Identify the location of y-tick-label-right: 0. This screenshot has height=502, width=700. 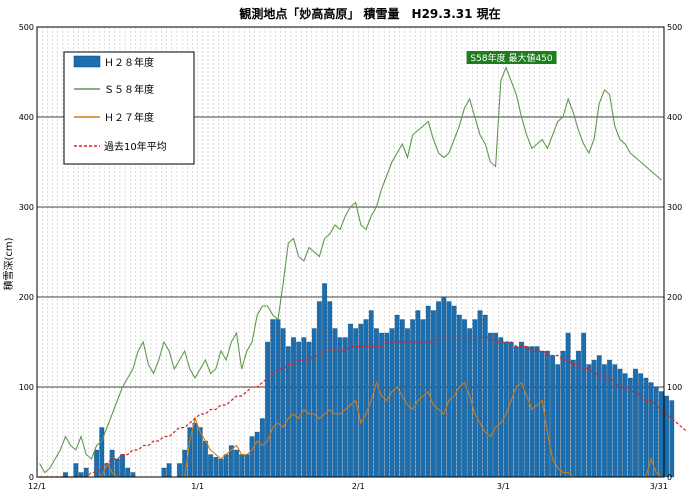
(669, 477).